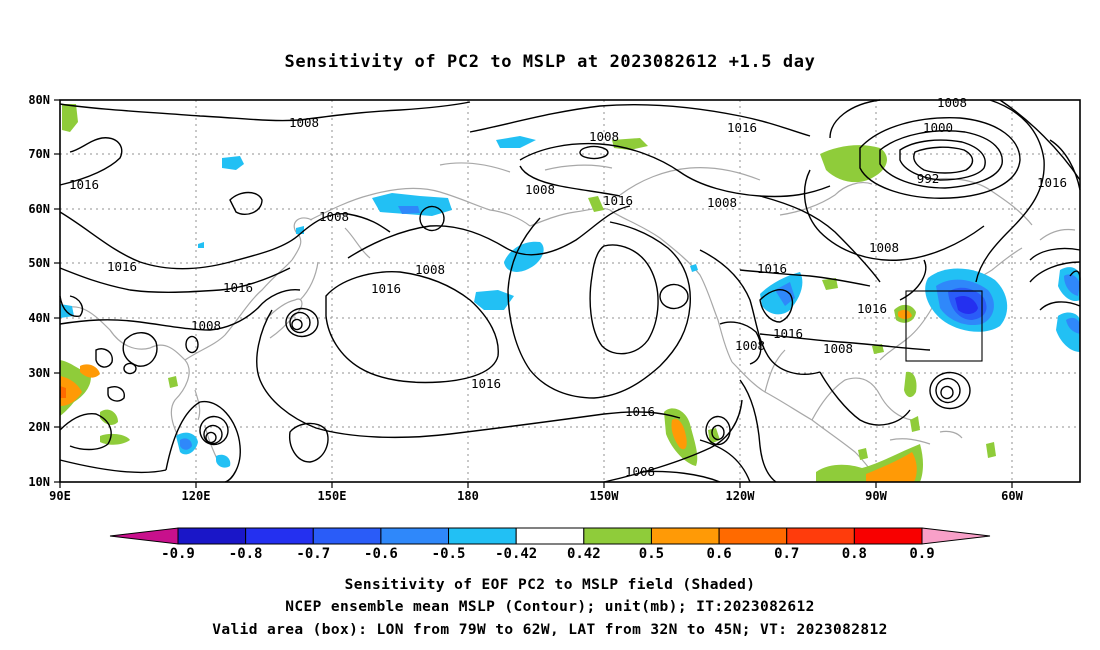 The width and height of the screenshot is (1100, 650). What do you see at coordinates (39, 373) in the screenshot?
I see `lat-tick-label: 30N` at bounding box center [39, 373].